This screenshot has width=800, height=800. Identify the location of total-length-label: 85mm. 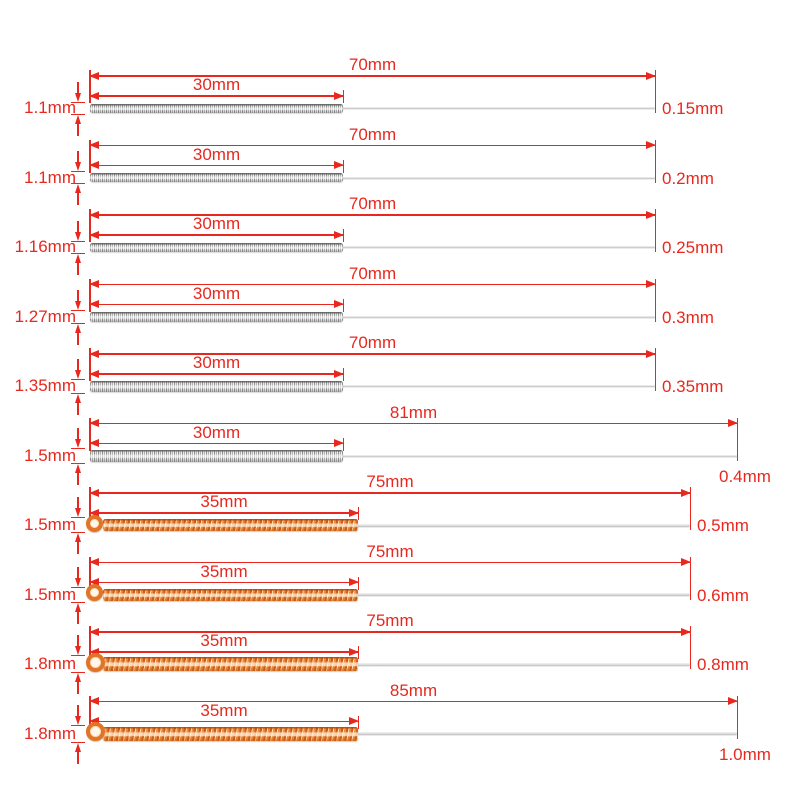
(413, 690).